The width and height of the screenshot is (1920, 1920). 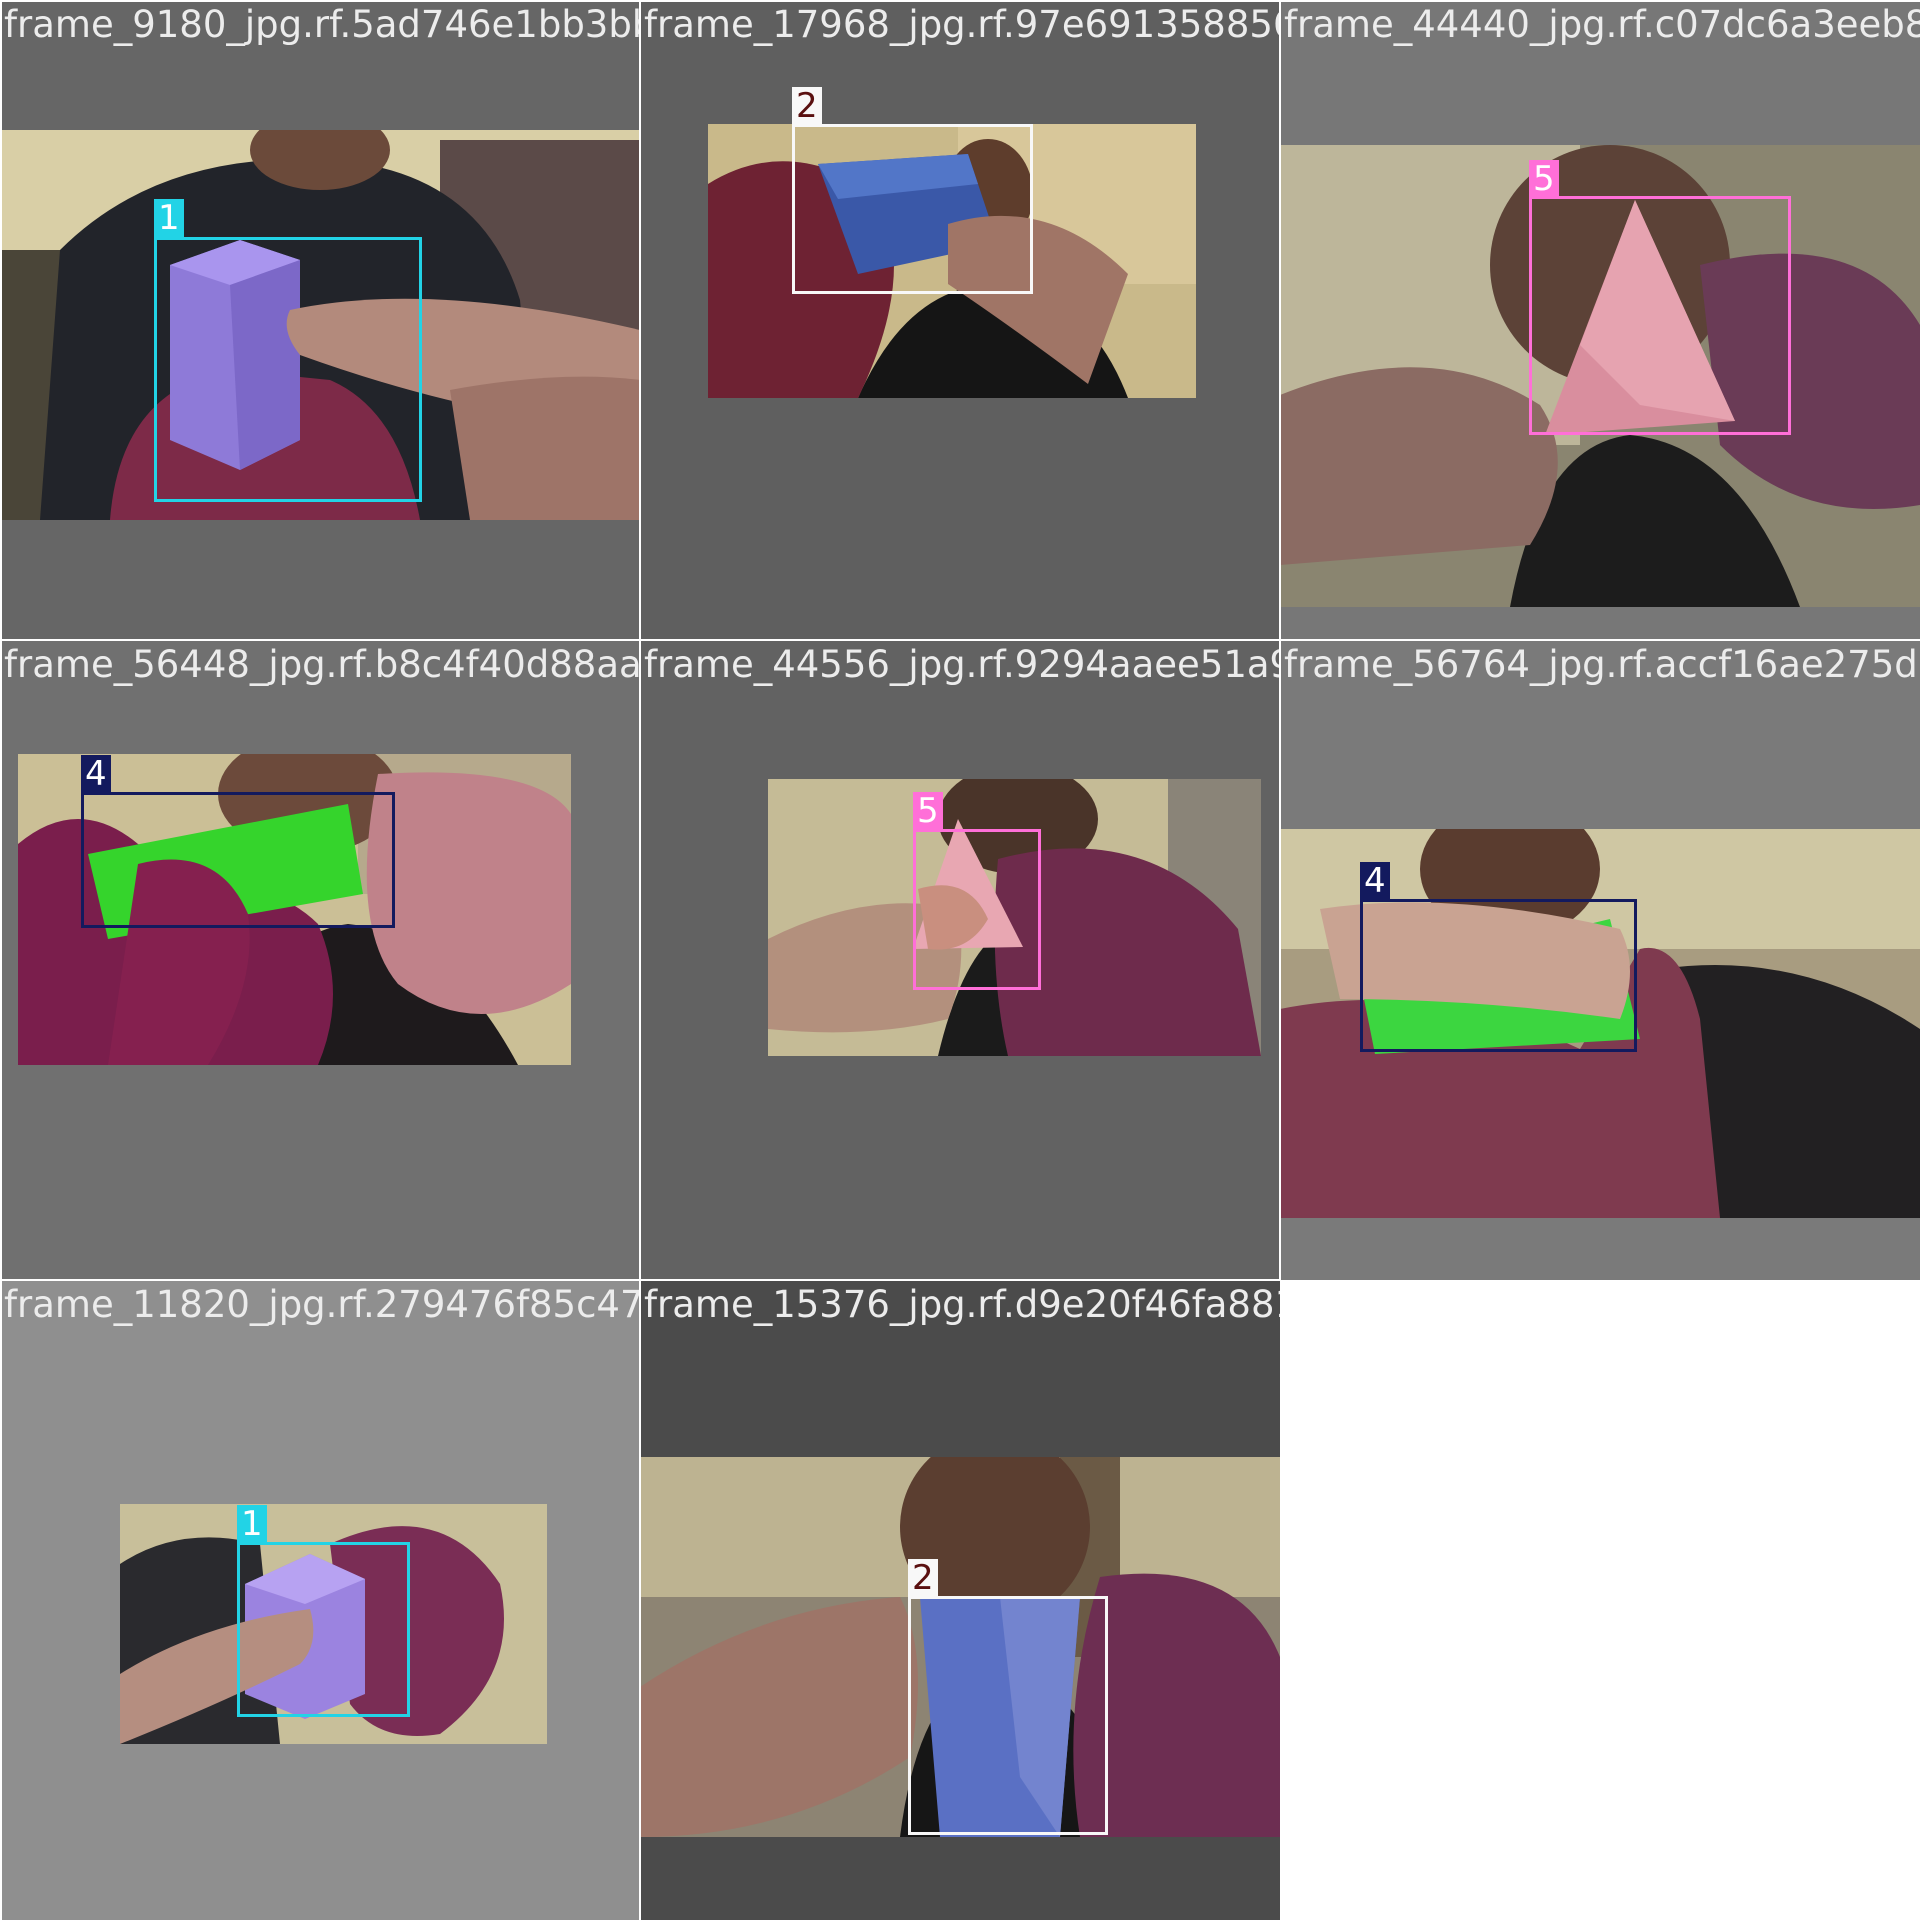 I want to click on mosaic-tile: 5 frame_44440_jpg.rf.c07dc6a3eeb8e6, so click(x=1600, y=320).